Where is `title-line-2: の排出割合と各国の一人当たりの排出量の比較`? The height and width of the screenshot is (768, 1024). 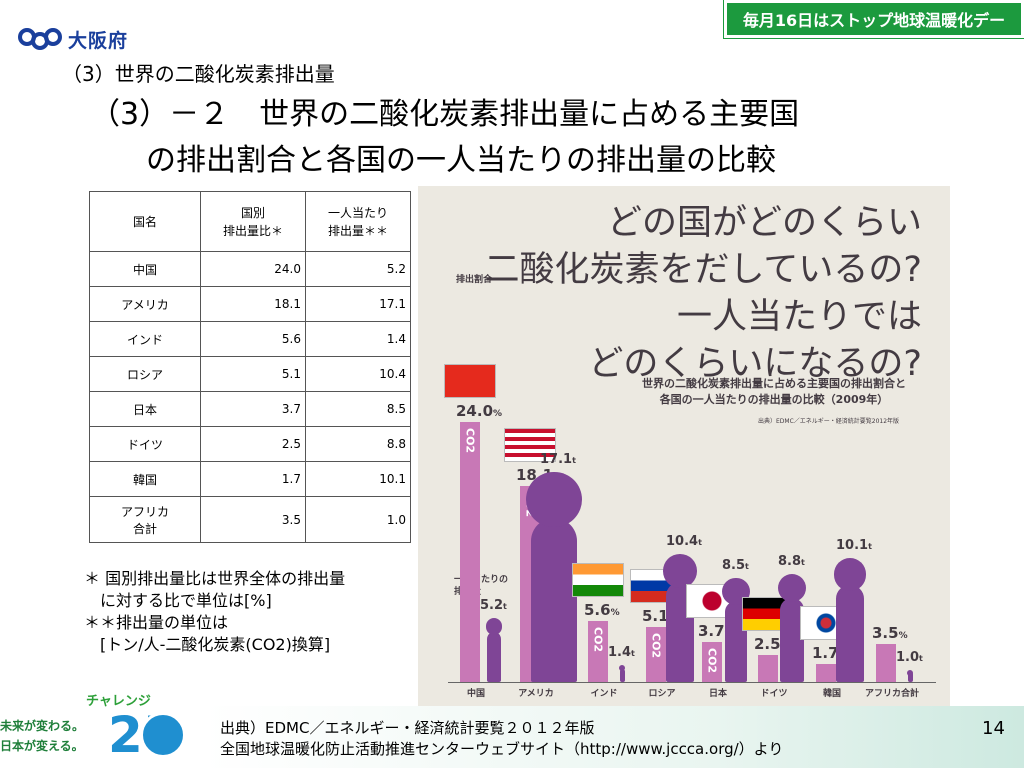 title-line-2: の排出割合と各国の一人当たりの排出量の比較 is located at coordinates (461, 160).